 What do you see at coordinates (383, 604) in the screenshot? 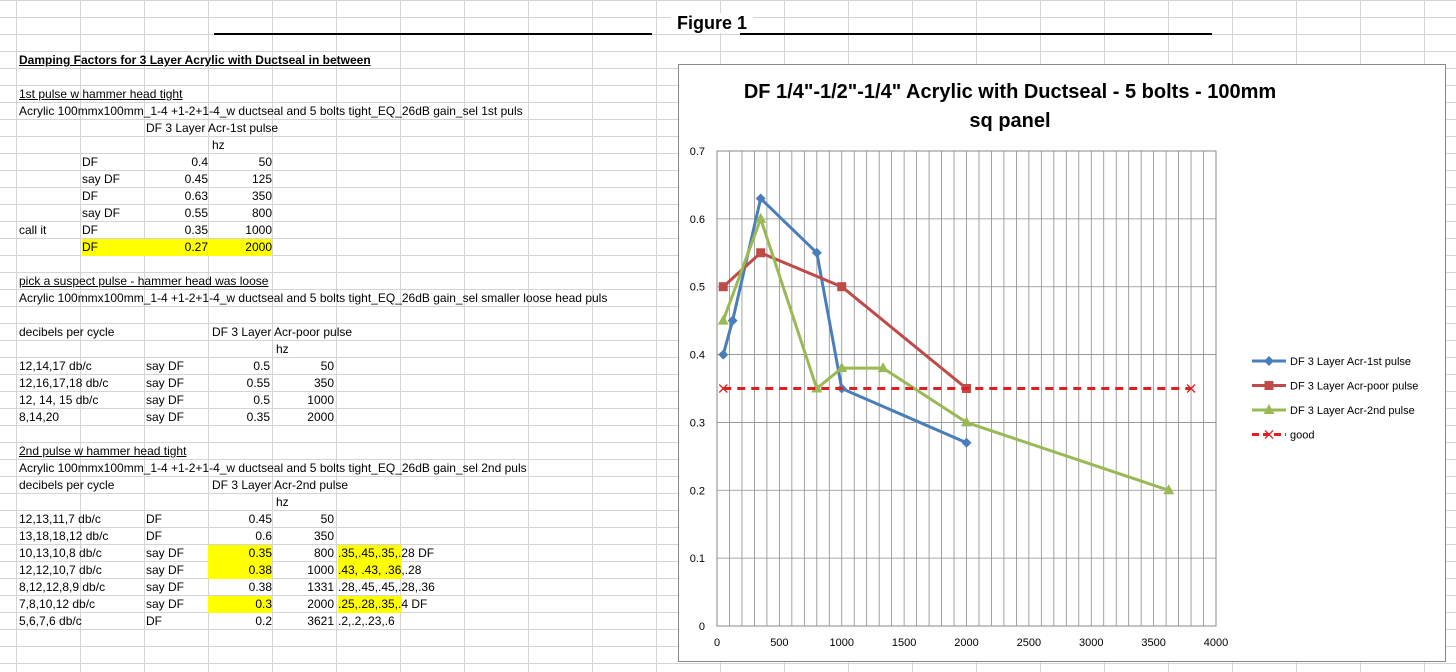
I see `cell-note: .25,.28,.35,.4 DF` at bounding box center [383, 604].